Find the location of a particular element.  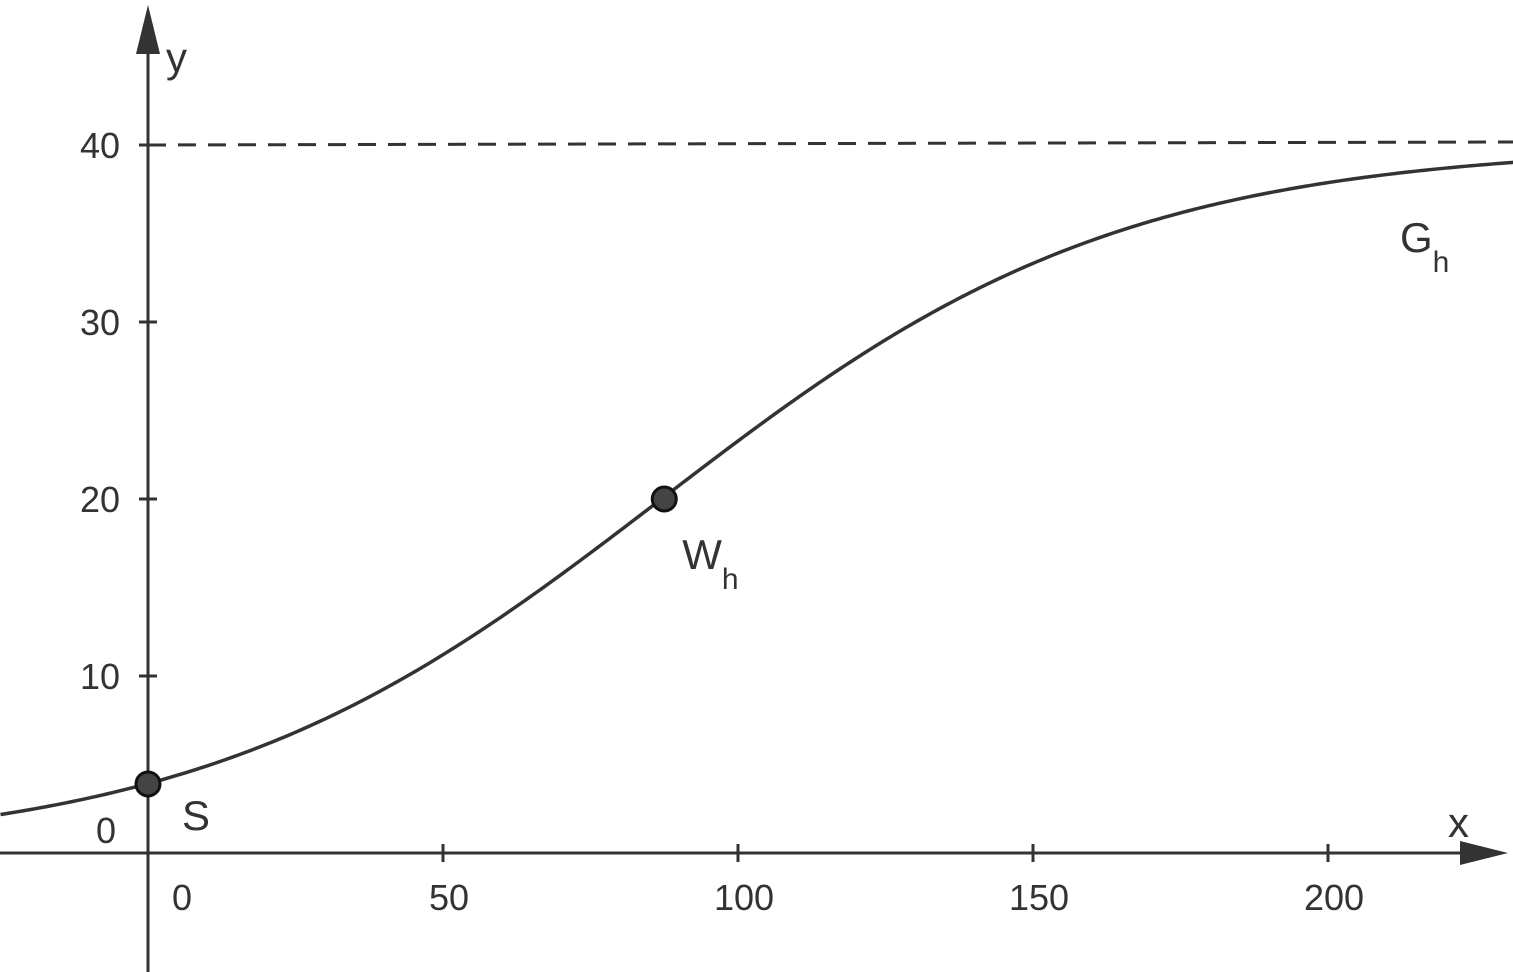

series-label-gh: Gh is located at coordinates (1424, 246).